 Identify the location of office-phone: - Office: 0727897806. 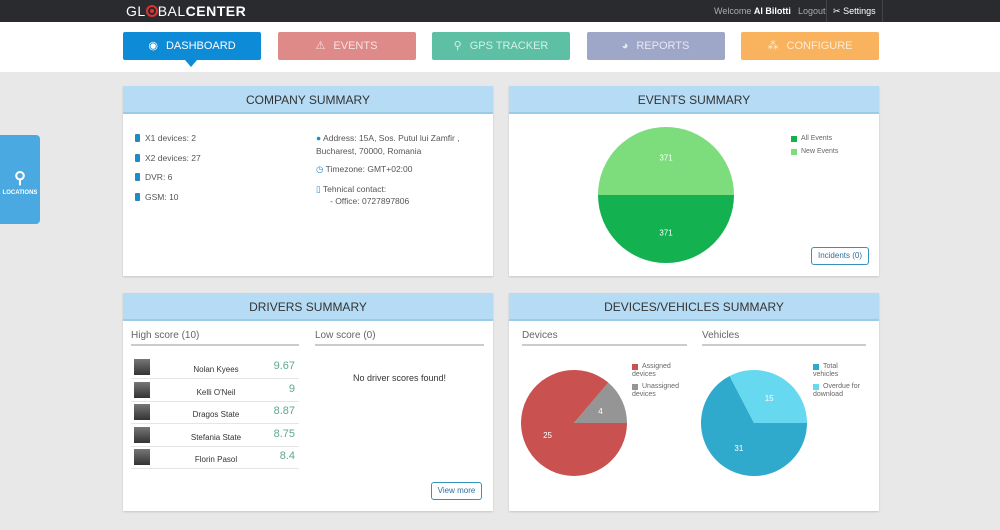
(370, 201).